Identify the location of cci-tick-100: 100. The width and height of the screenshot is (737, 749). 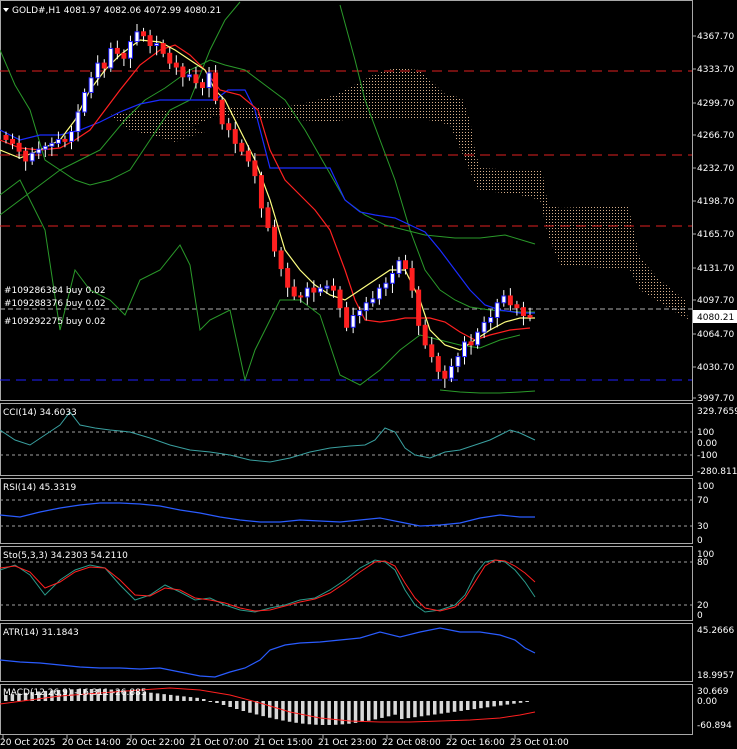
(705, 433).